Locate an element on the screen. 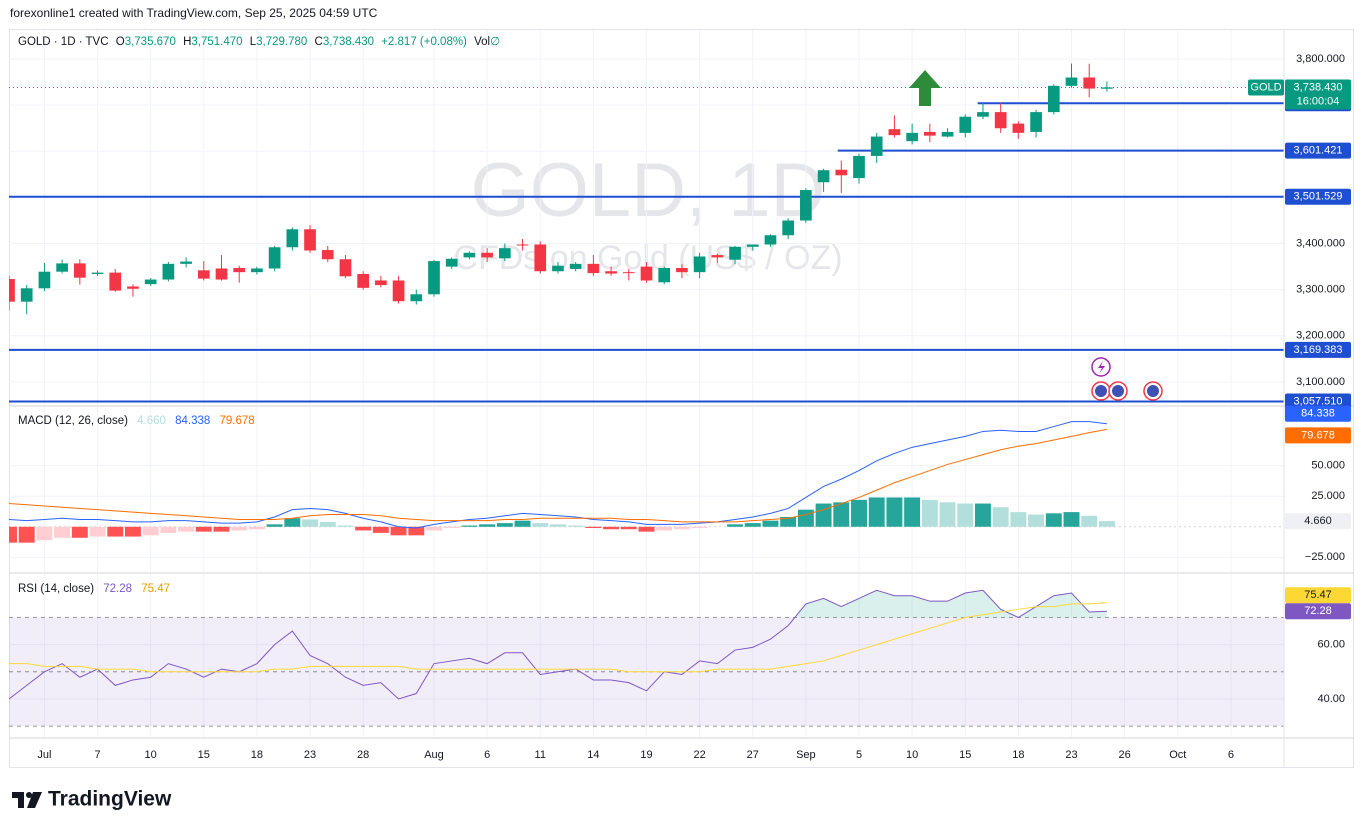 The width and height of the screenshot is (1364, 829). x-tick-label: 5 is located at coordinates (859, 755).